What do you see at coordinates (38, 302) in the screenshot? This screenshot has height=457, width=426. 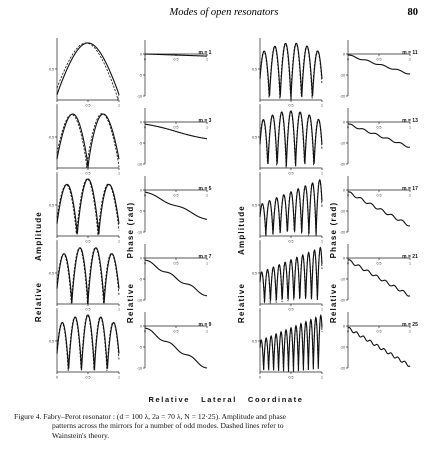 I see `y-label-relative-left: Relative` at bounding box center [38, 302].